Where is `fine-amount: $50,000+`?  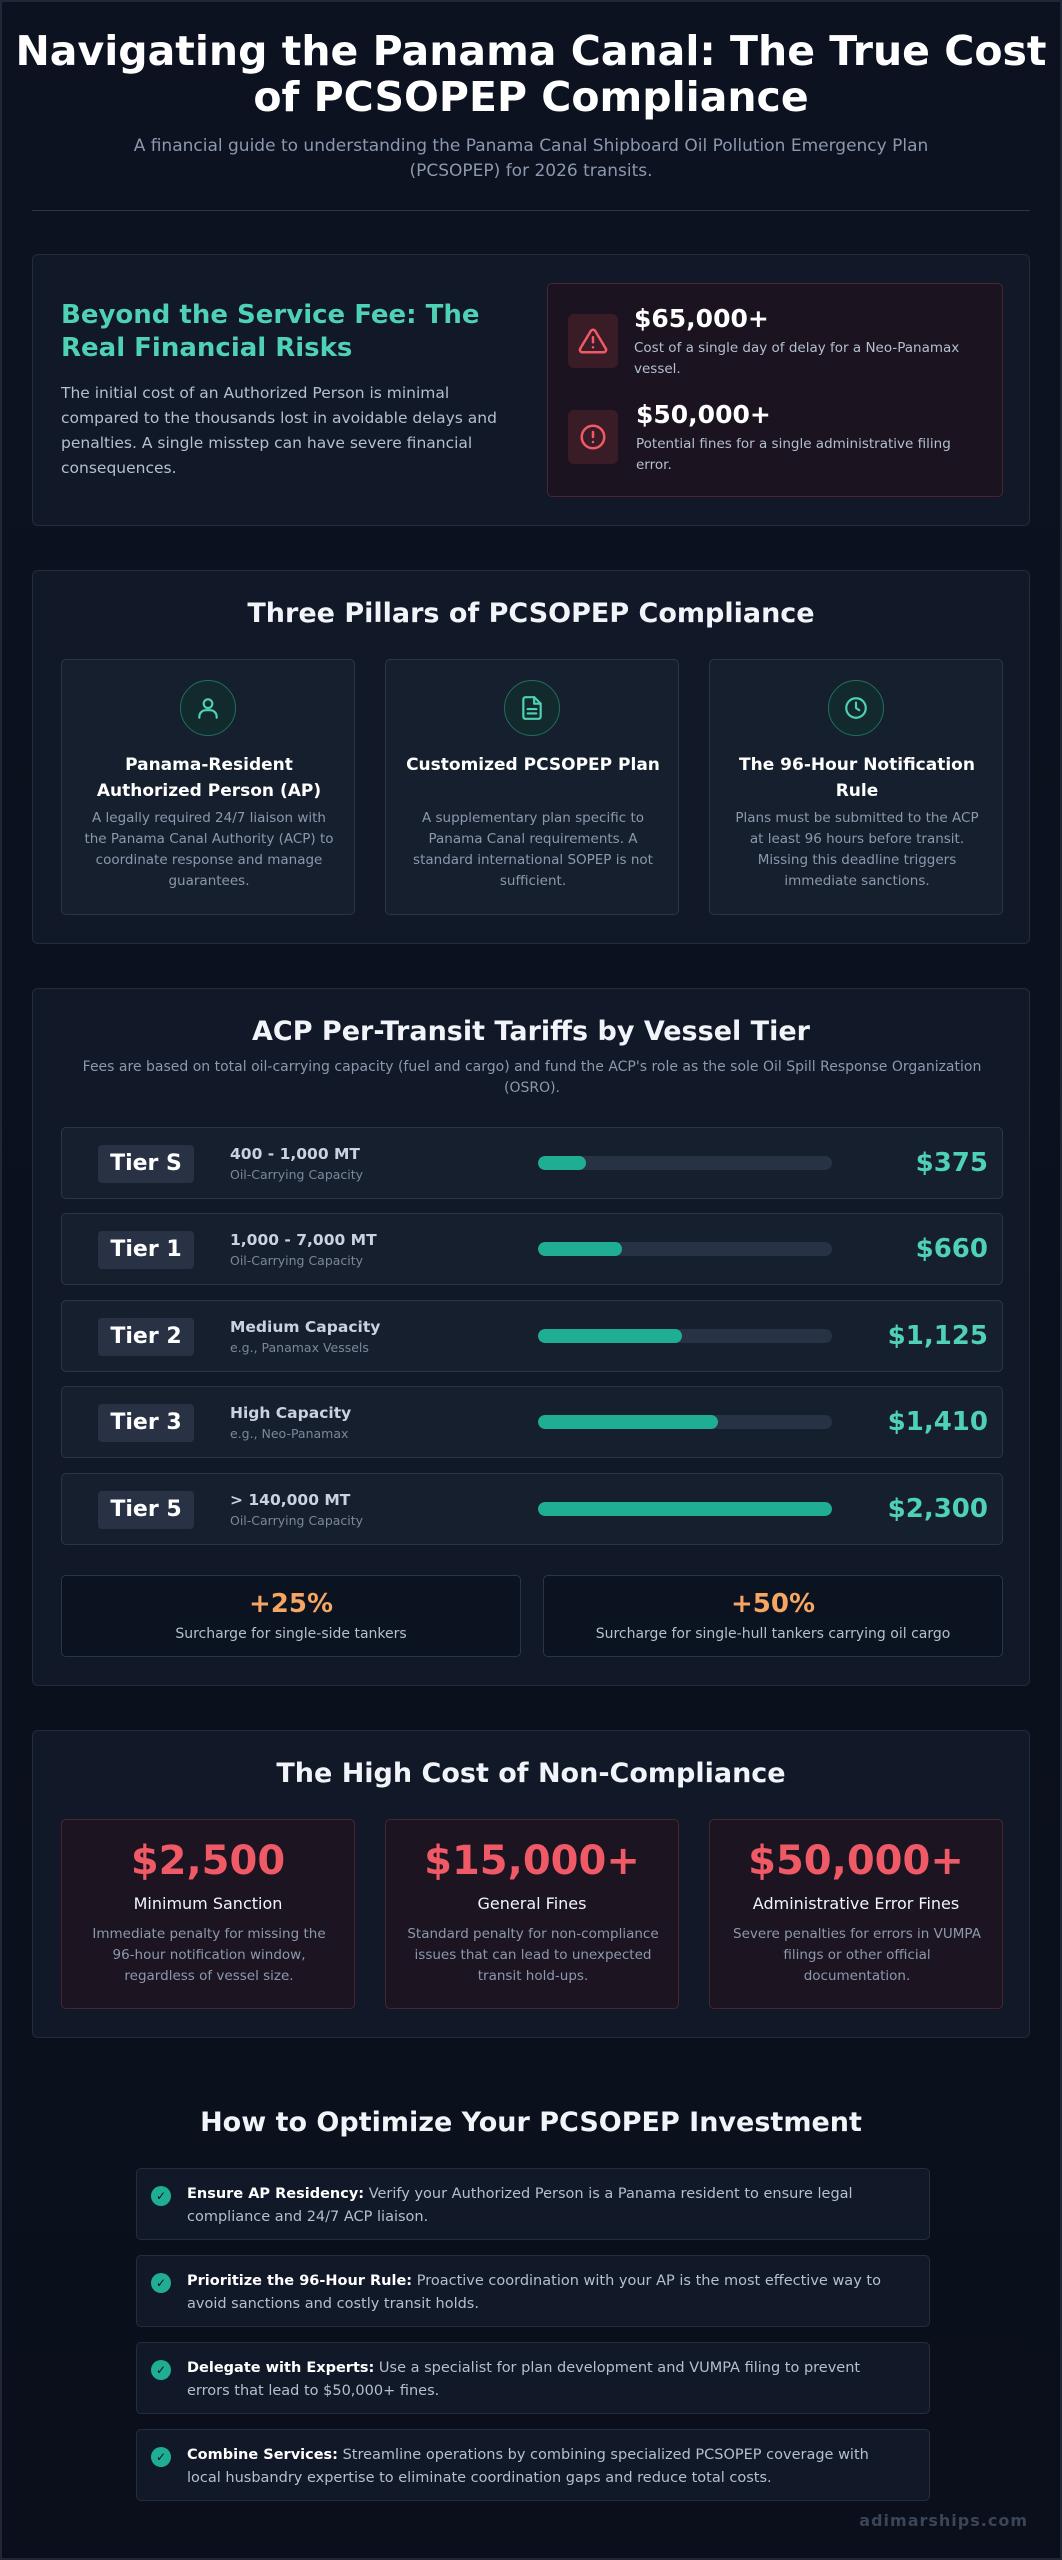
fine-amount: $50,000+ is located at coordinates (856, 1861).